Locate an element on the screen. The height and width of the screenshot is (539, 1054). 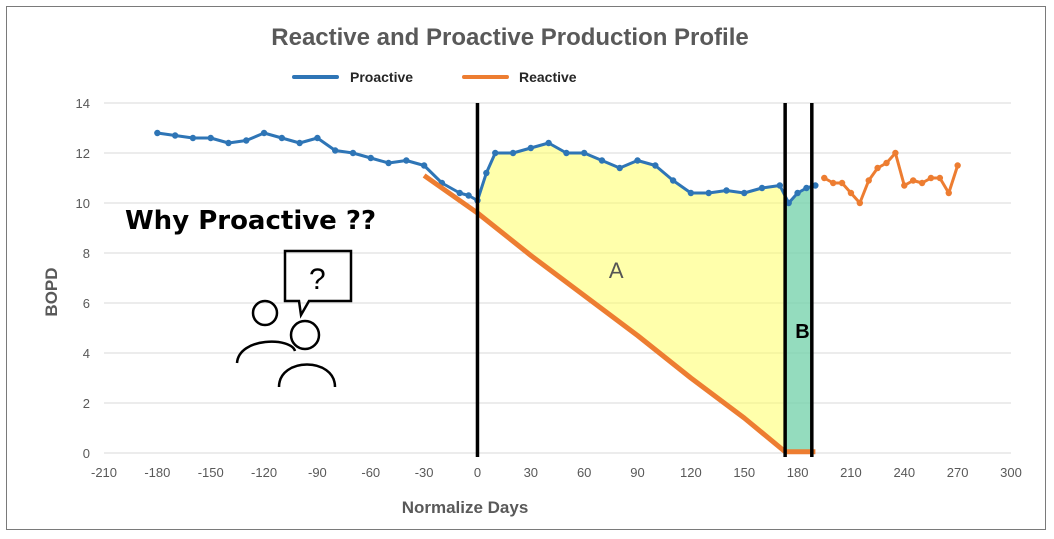
y-tick-label-3: 6 is located at coordinates (86, 303).